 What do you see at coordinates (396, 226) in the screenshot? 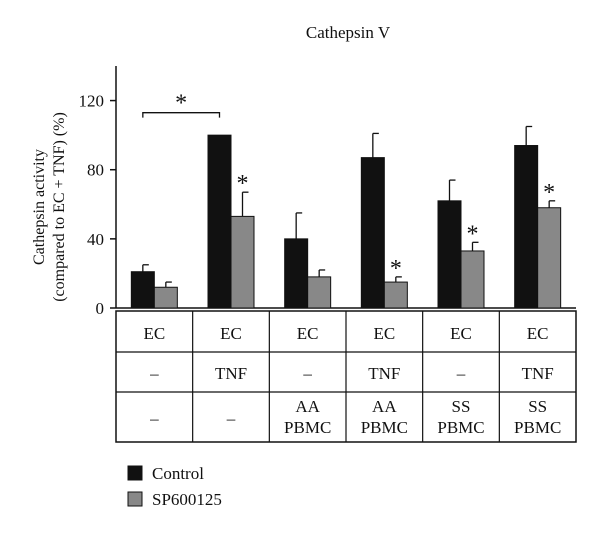
I see `significance-markers: * * * *` at bounding box center [396, 226].